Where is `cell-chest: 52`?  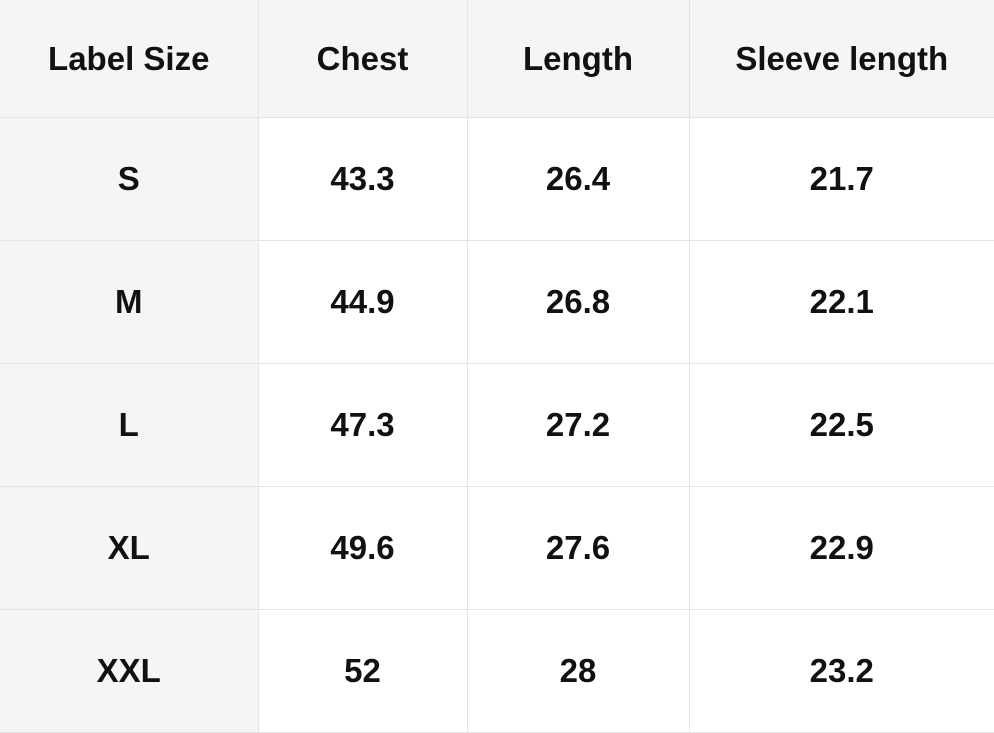 cell-chest: 52 is located at coordinates (362, 671).